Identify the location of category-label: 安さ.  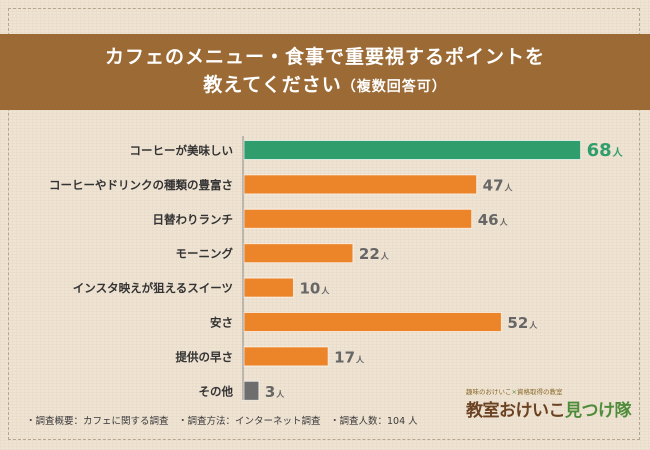
(221, 323).